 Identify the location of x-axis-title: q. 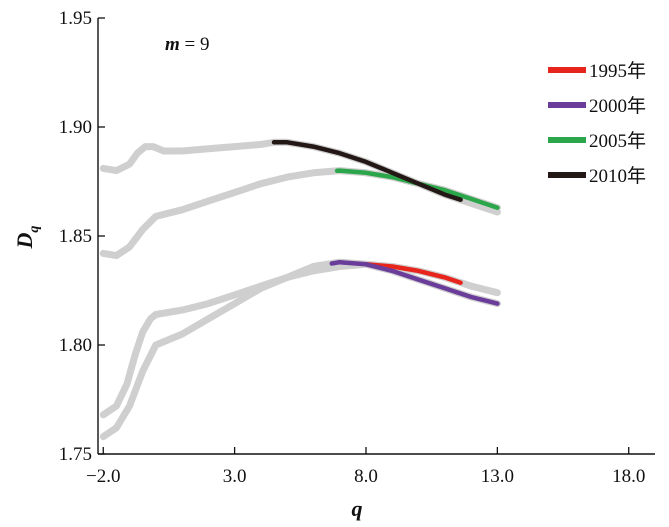
(357, 508).